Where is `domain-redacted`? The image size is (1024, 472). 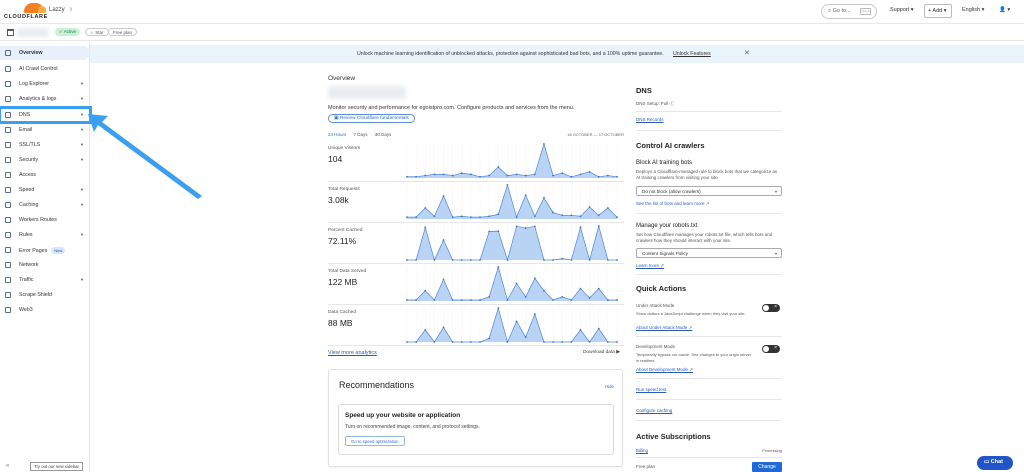 domain-redacted is located at coordinates (367, 92).